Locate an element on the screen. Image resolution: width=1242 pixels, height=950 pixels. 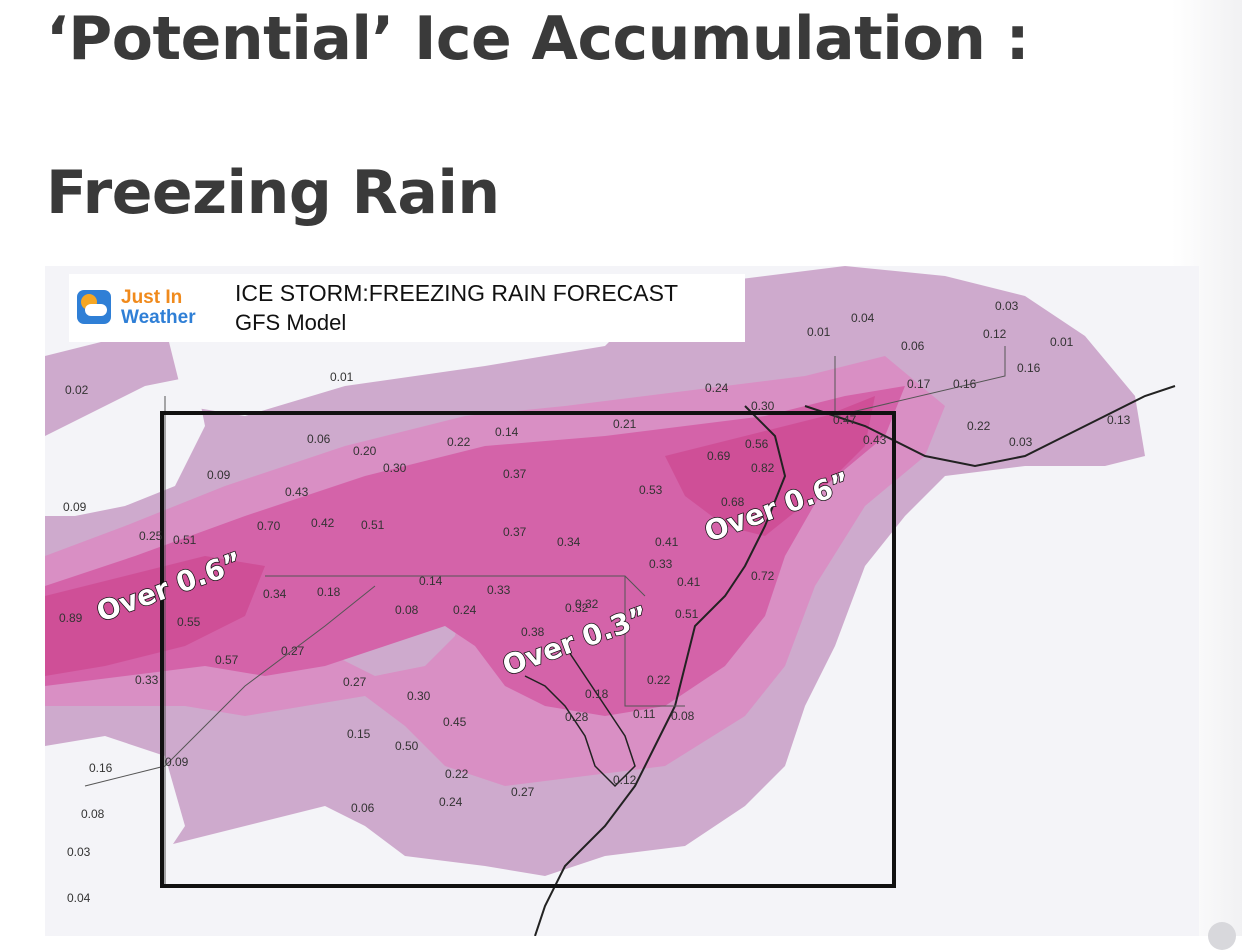
page-title-line-2: Freezing Rain is located at coordinates (273, 193).